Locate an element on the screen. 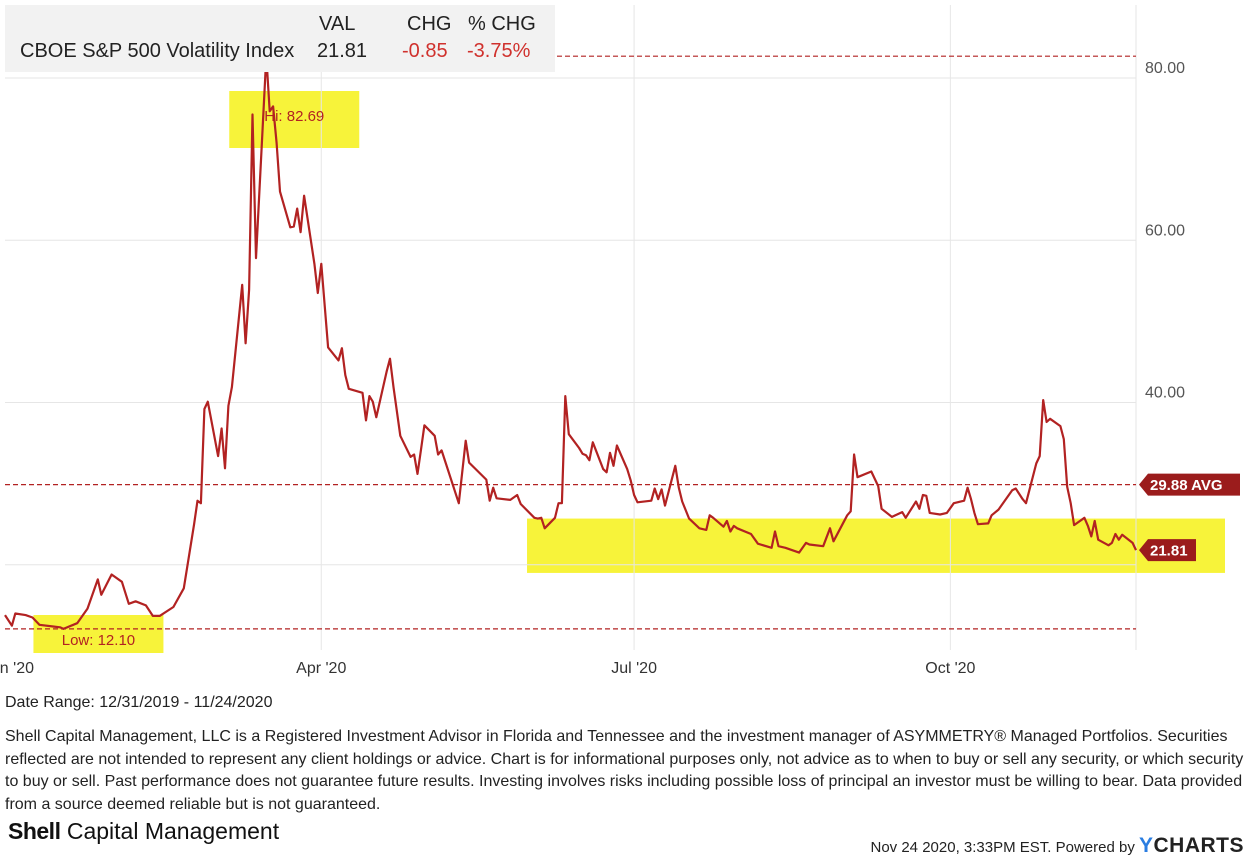  pct-chg-header: % CHG is located at coordinates (502, 24).